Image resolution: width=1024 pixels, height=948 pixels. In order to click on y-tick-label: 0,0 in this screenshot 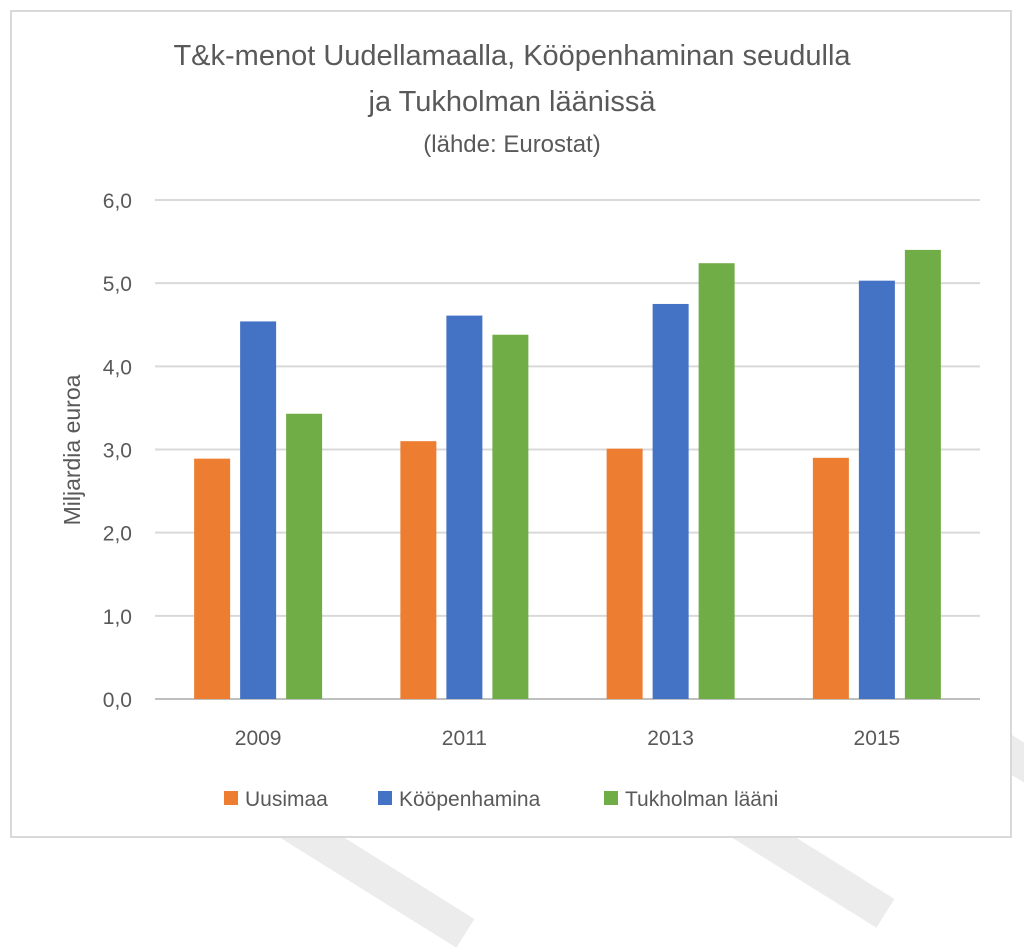, I will do `click(117, 700)`.